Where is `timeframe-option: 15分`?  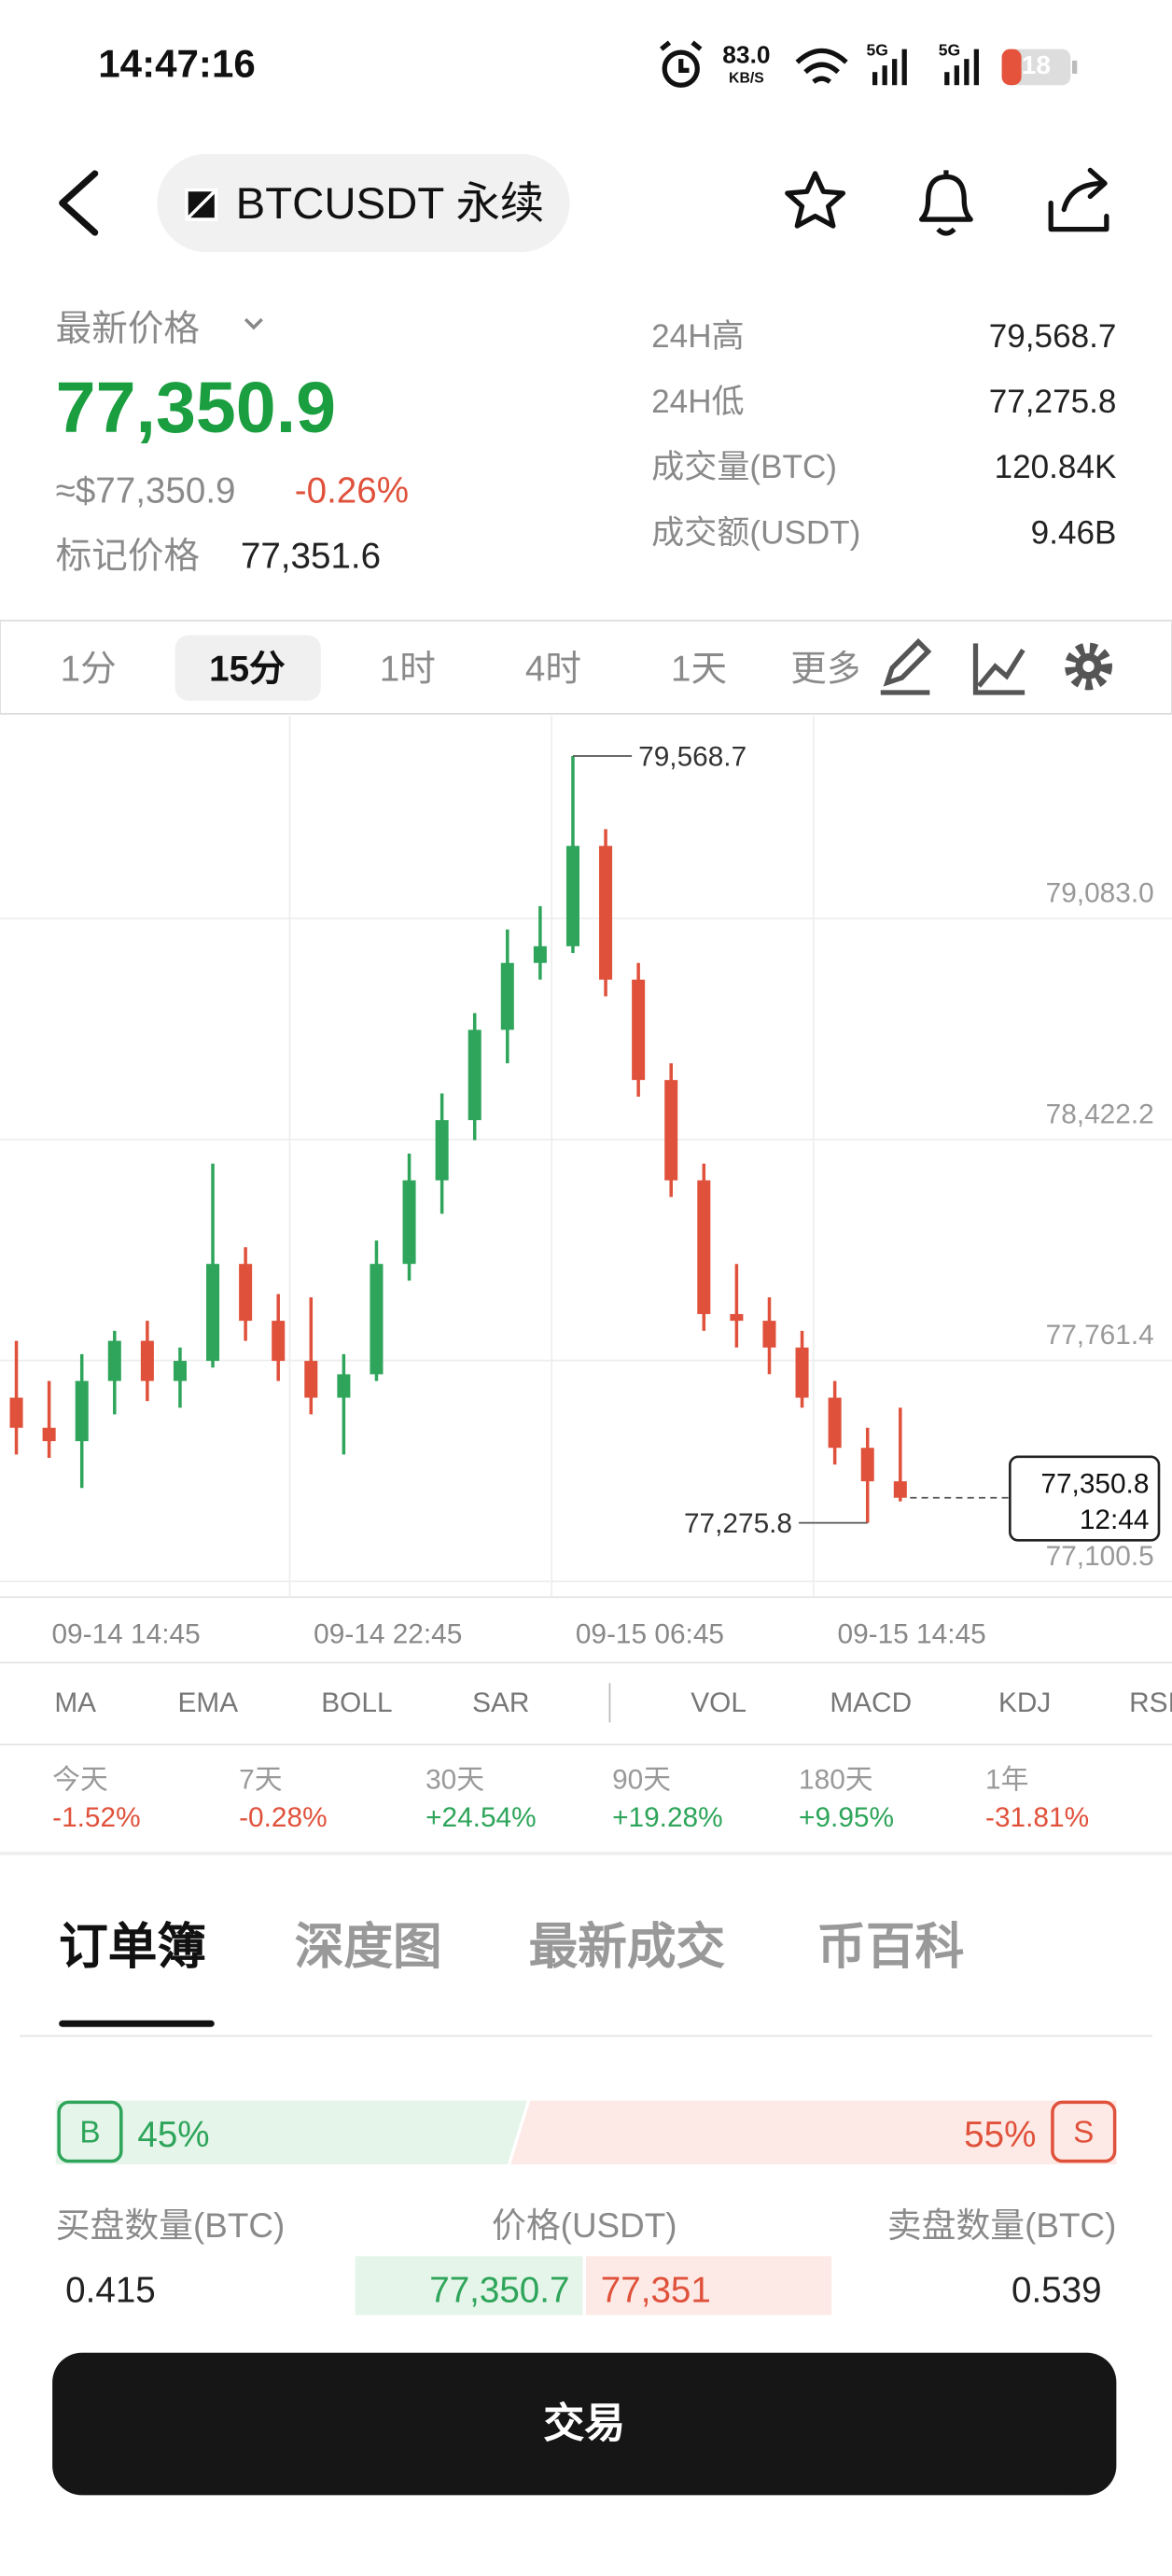 timeframe-option: 15分 is located at coordinates (247, 669).